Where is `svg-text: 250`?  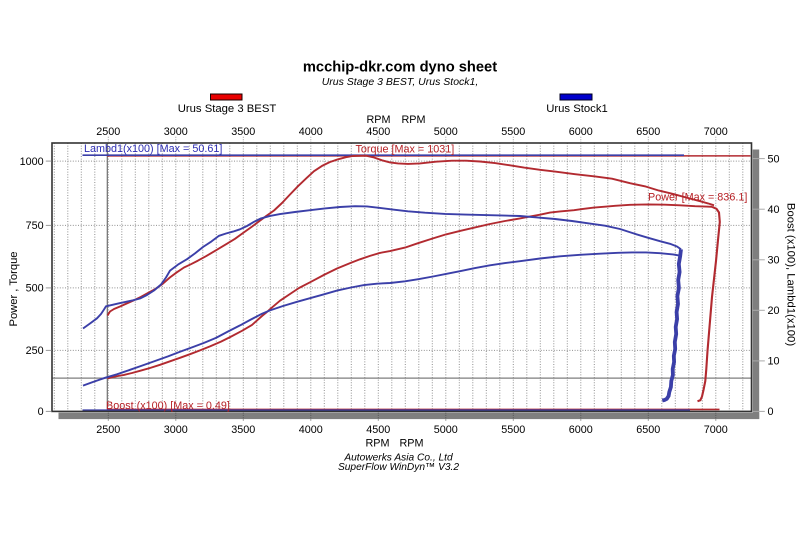
svg-text: 250 is located at coordinates (35, 351).